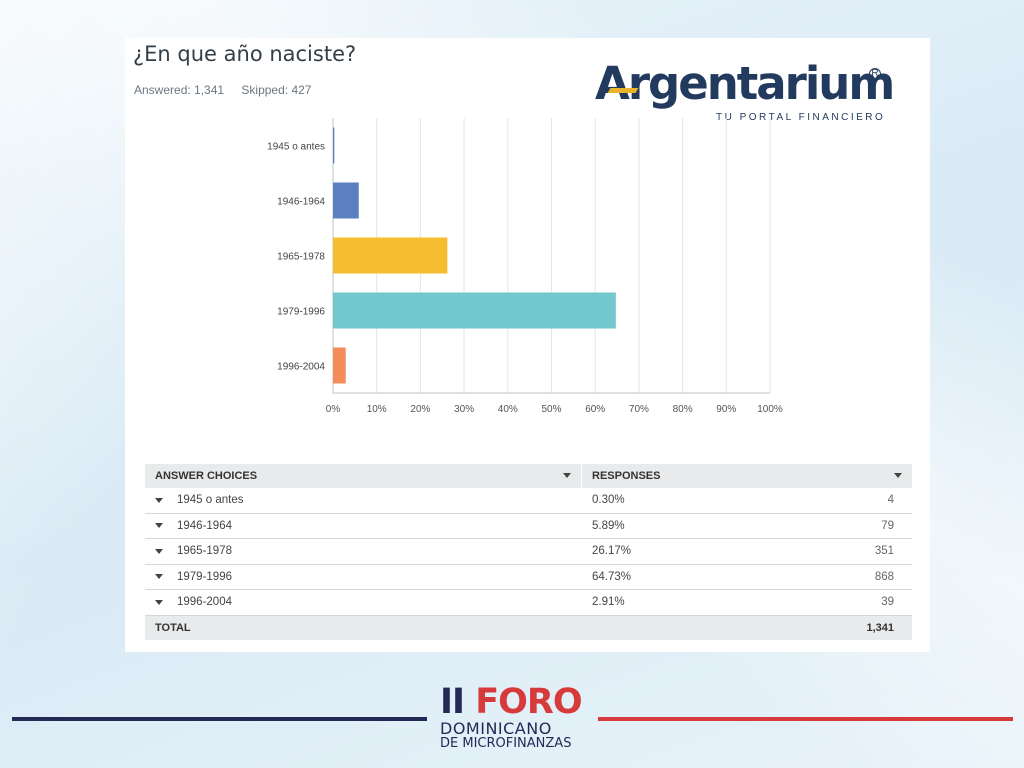 This screenshot has height=768, width=1024. What do you see at coordinates (204, 602) in the screenshot?
I see `answer-choice-label: 1996-2004` at bounding box center [204, 602].